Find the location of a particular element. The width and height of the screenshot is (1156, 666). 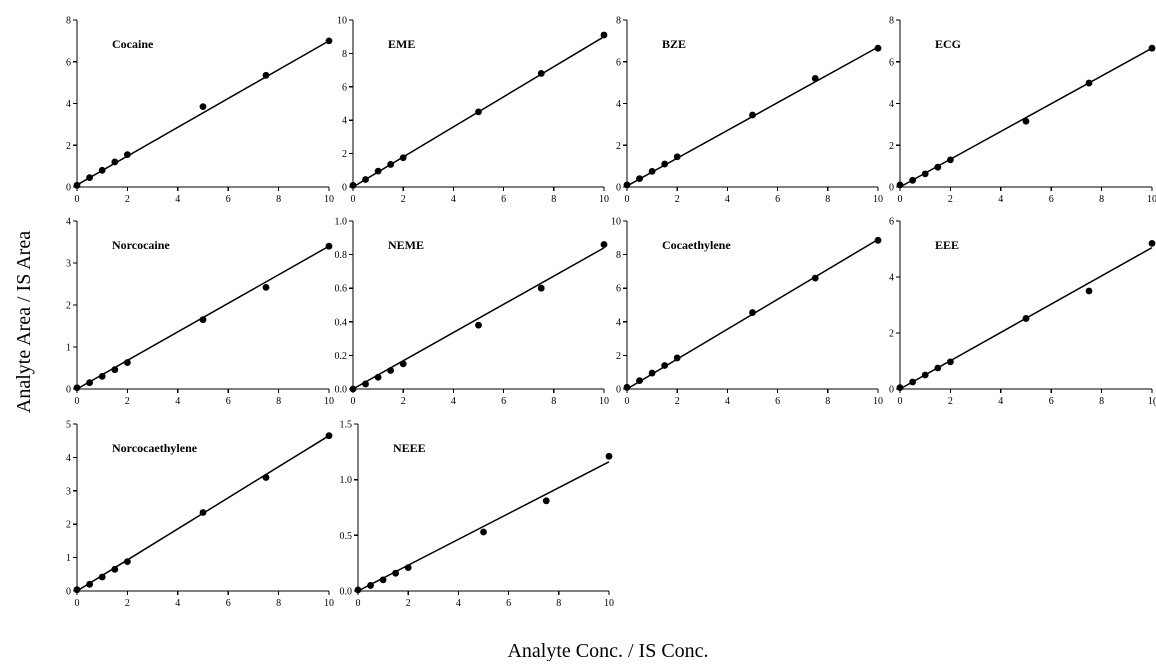

panel: 0 2 4 6 8 10 0 2 4 6 8 Cocaine is located at coordinates (200, 111).